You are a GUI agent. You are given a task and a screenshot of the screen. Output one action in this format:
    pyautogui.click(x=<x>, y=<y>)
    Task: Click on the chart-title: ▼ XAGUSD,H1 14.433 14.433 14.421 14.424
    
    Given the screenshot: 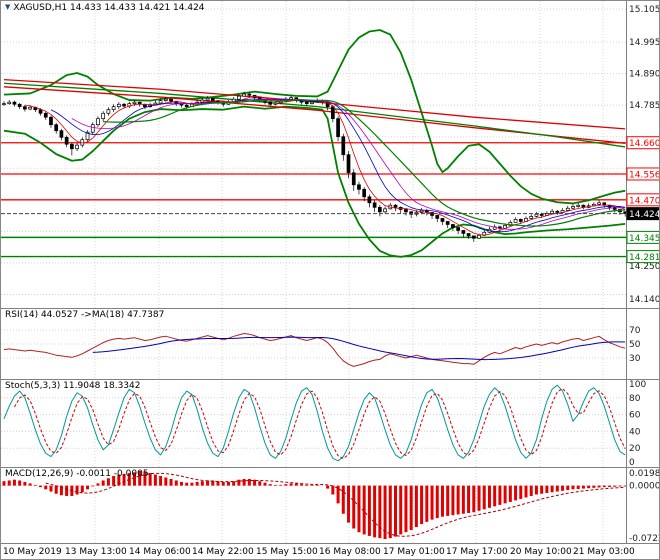 What is the action you would take?
    pyautogui.click(x=105, y=8)
    